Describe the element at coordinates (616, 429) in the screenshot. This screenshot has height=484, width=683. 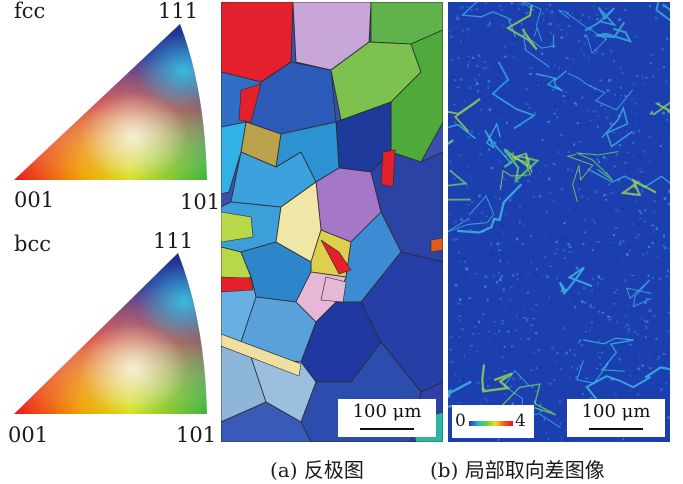
I see `kam-scale-bar` at that location.